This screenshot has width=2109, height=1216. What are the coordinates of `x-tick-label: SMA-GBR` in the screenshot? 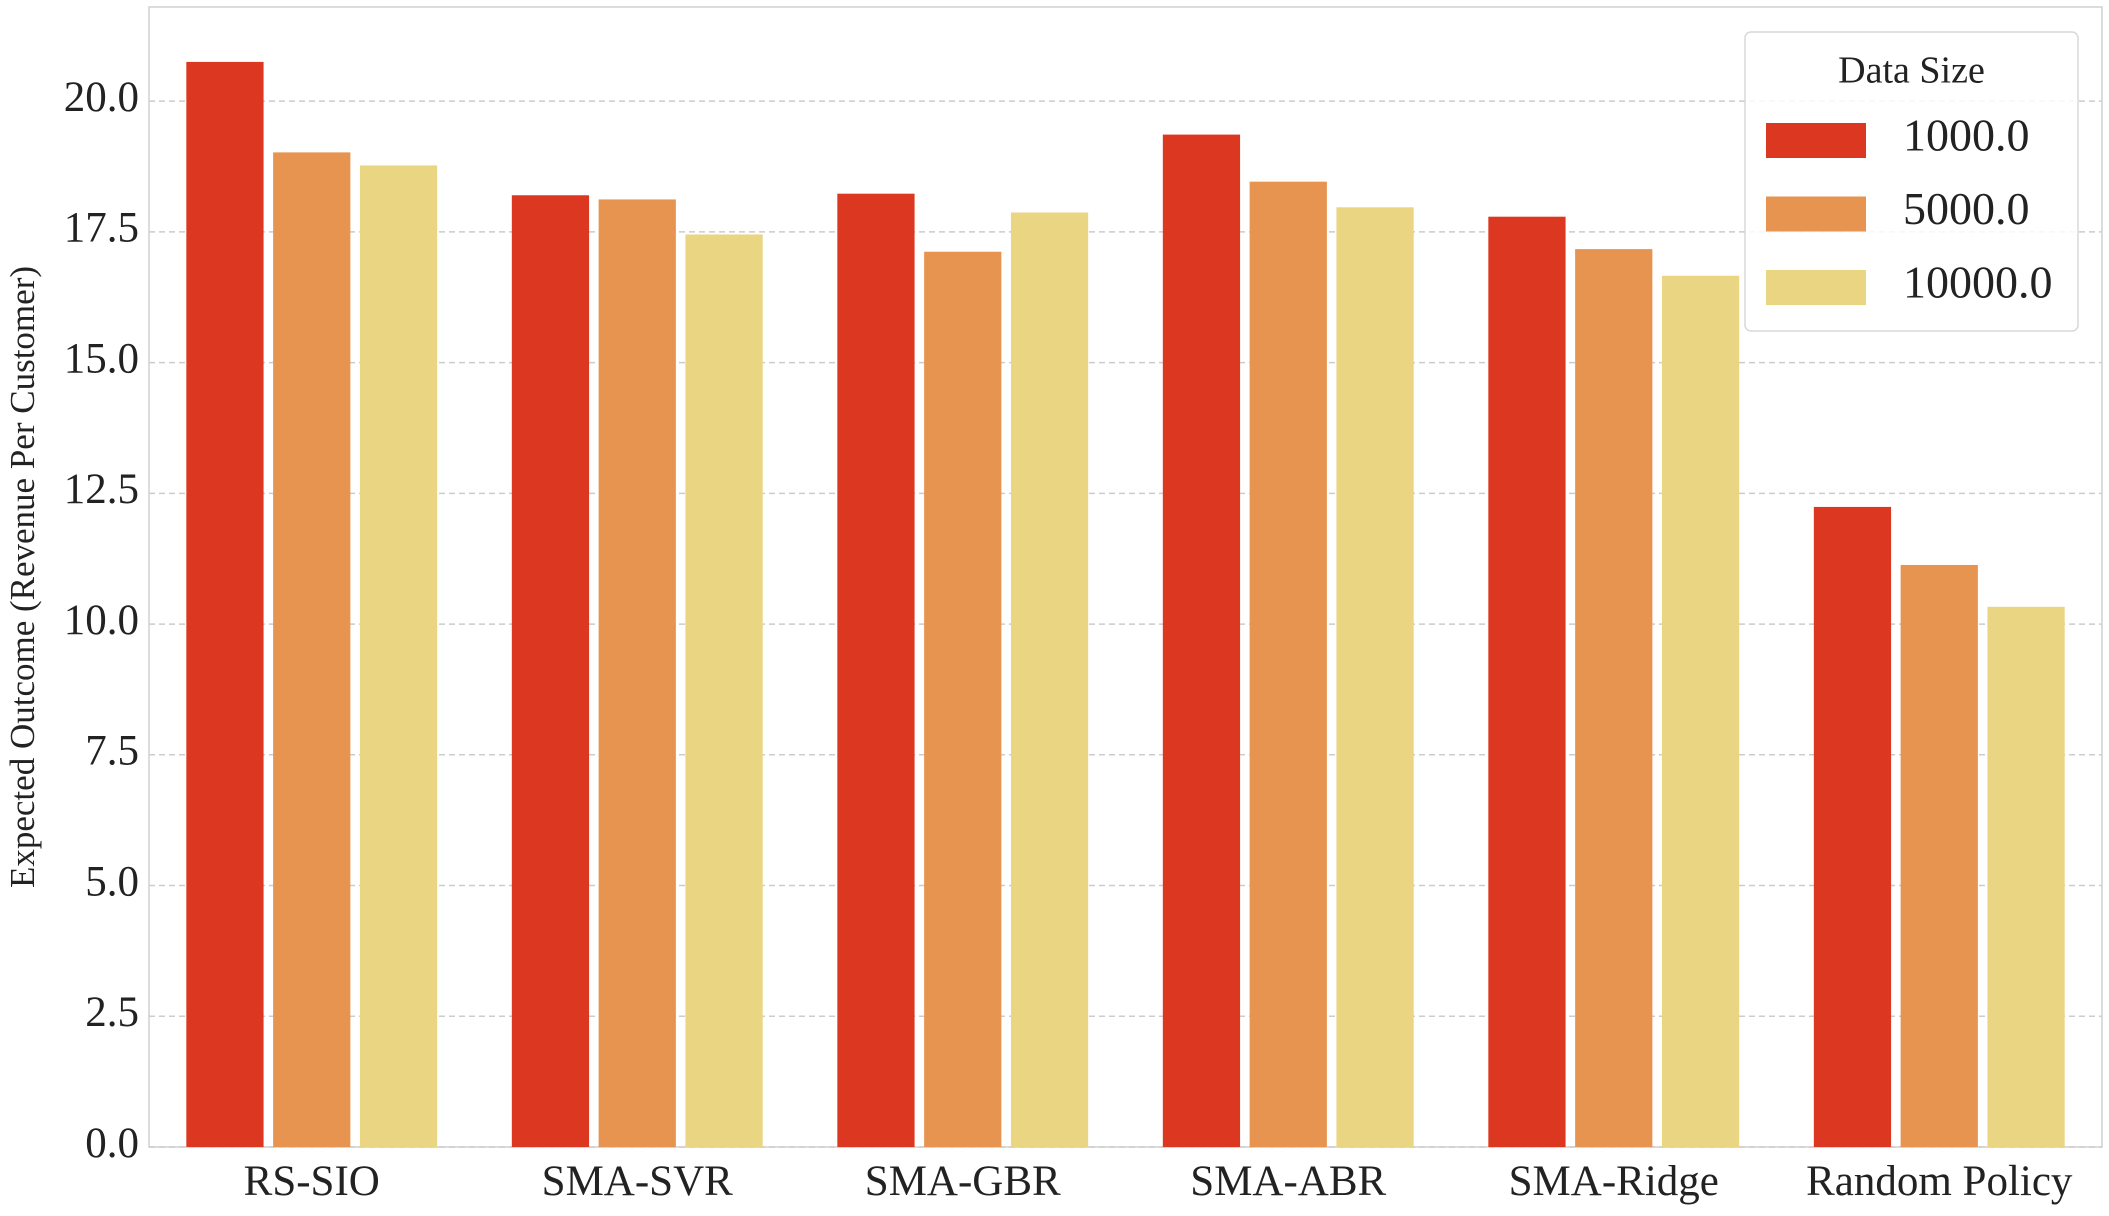 It's located at (963, 1181).